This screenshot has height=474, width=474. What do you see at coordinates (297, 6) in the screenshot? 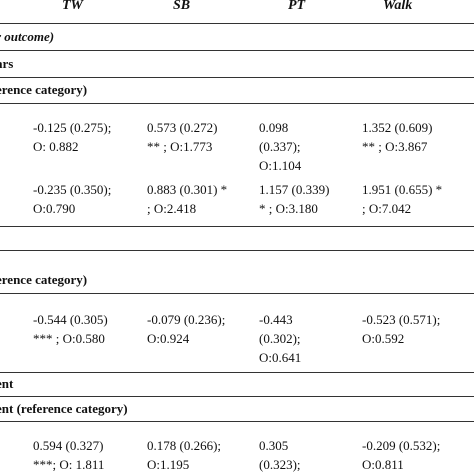
I see `column-header-pt: PT` at bounding box center [297, 6].